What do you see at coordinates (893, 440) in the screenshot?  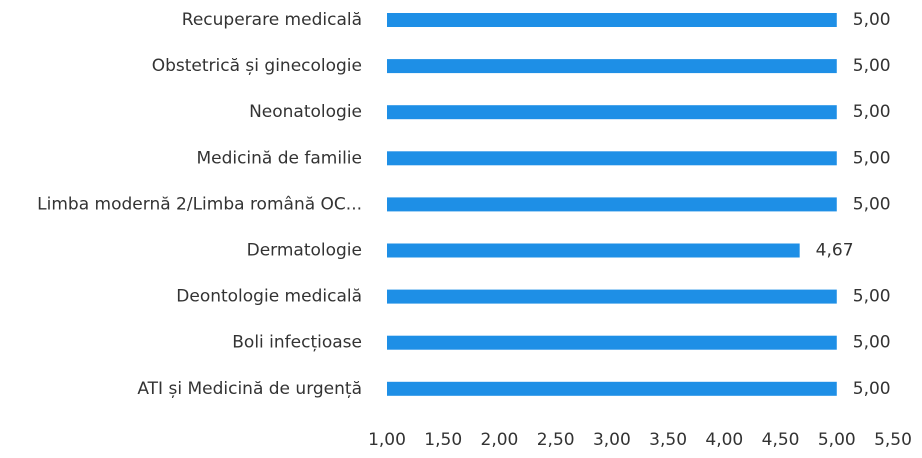 I see `x-tick-label: 5,50` at bounding box center [893, 440].